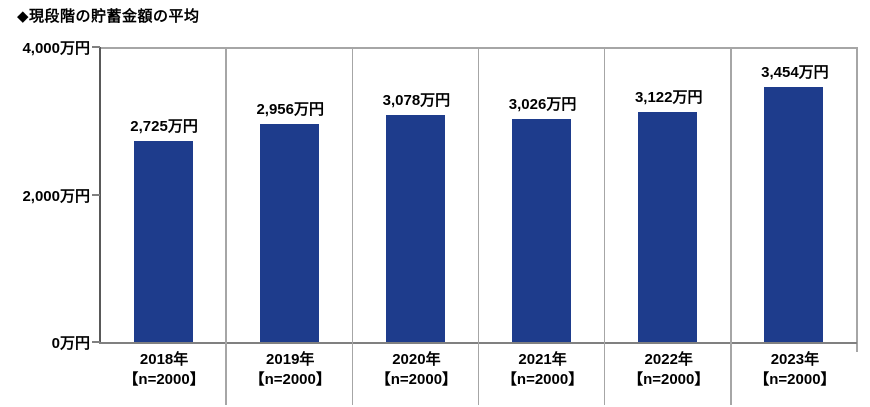 The width and height of the screenshot is (870, 407). I want to click on y-tick-label: 0万円, so click(70, 343).